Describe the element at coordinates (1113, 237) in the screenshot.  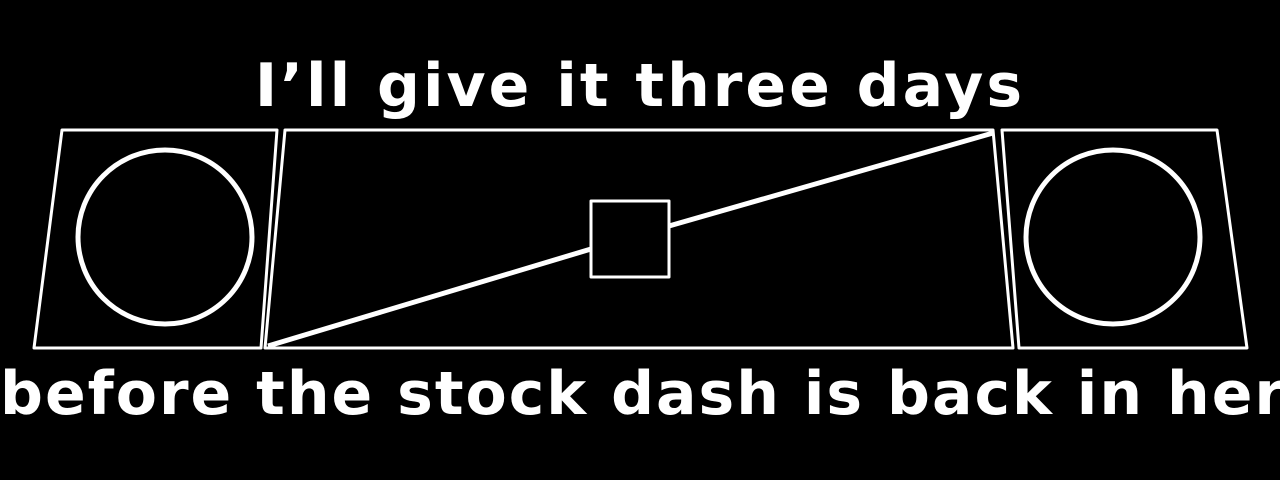
I see `right-speaker-circle` at that location.